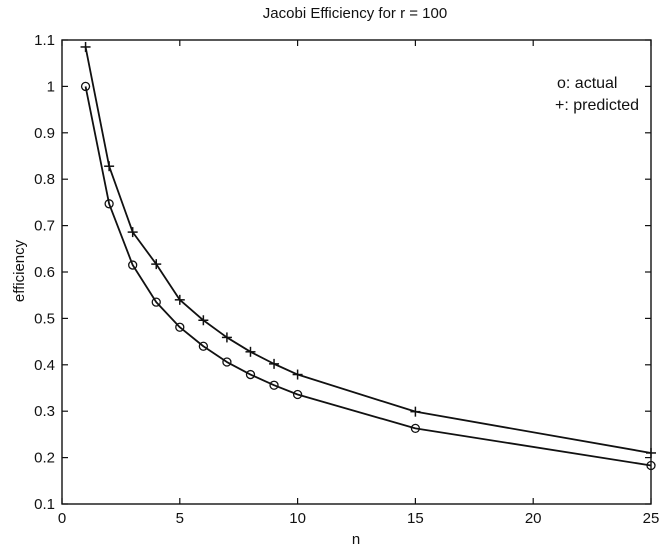 This screenshot has width=664, height=548. I want to click on y-tick-label: 0.6, so click(44, 272).